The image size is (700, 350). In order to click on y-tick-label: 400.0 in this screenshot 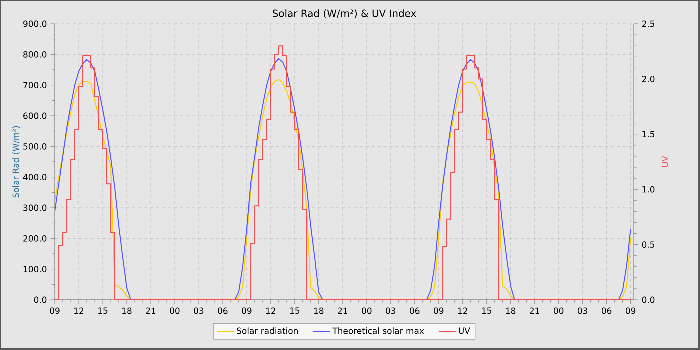, I will do `click(35, 177)`.